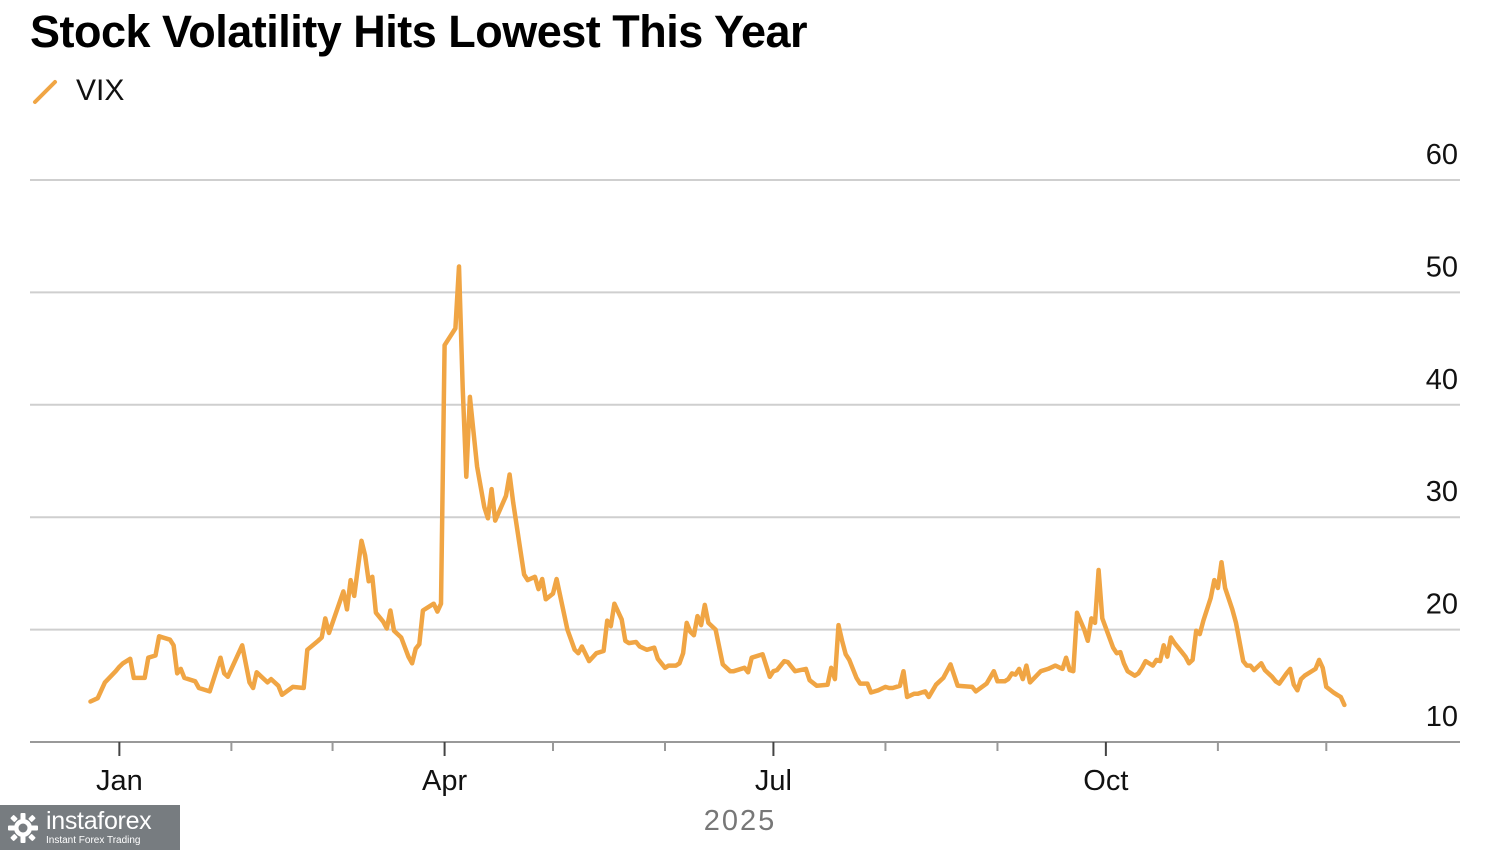 The image size is (1500, 850). Describe the element at coordinates (444, 781) in the screenshot. I see `x-tick-label-apr: Apr` at that location.